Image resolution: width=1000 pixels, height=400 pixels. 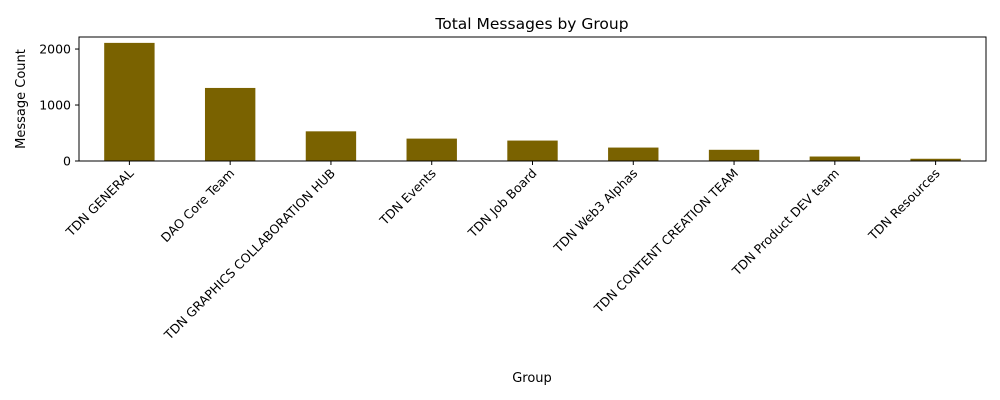 I want to click on y-axis-label: Message Count, so click(x=21, y=99).